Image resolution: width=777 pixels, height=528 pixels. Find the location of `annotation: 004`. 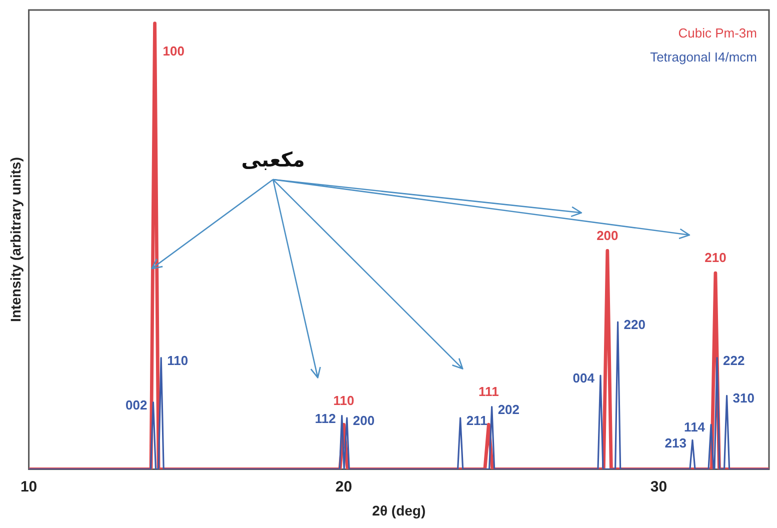

annotation: 004 is located at coordinates (584, 378).